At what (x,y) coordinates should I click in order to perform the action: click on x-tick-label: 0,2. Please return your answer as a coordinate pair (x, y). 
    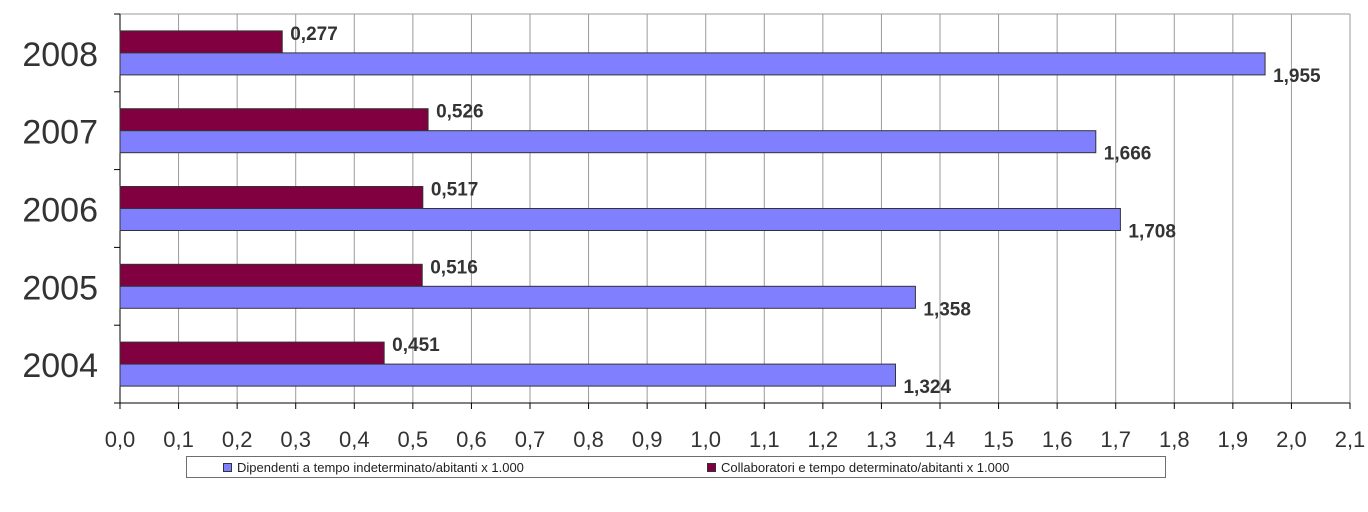
    Looking at the image, I should click on (237, 439).